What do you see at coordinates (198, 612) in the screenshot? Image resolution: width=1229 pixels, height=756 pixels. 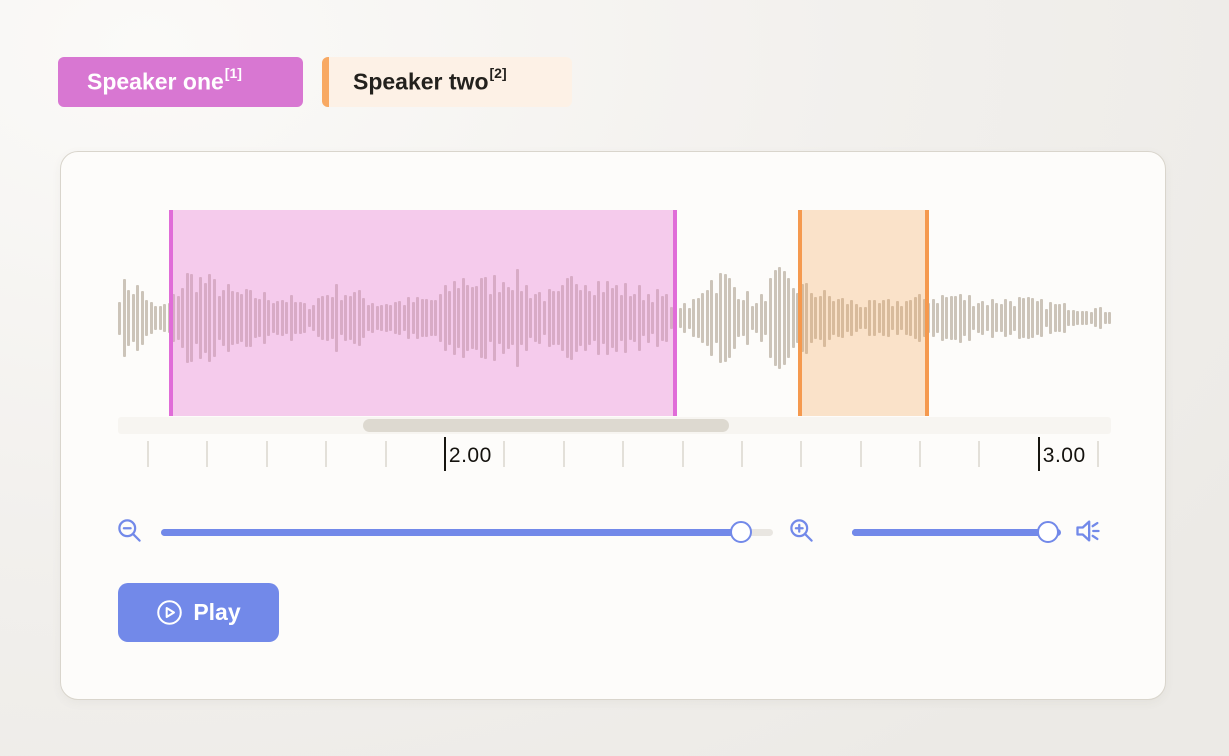 I see `play-button: Play` at bounding box center [198, 612].